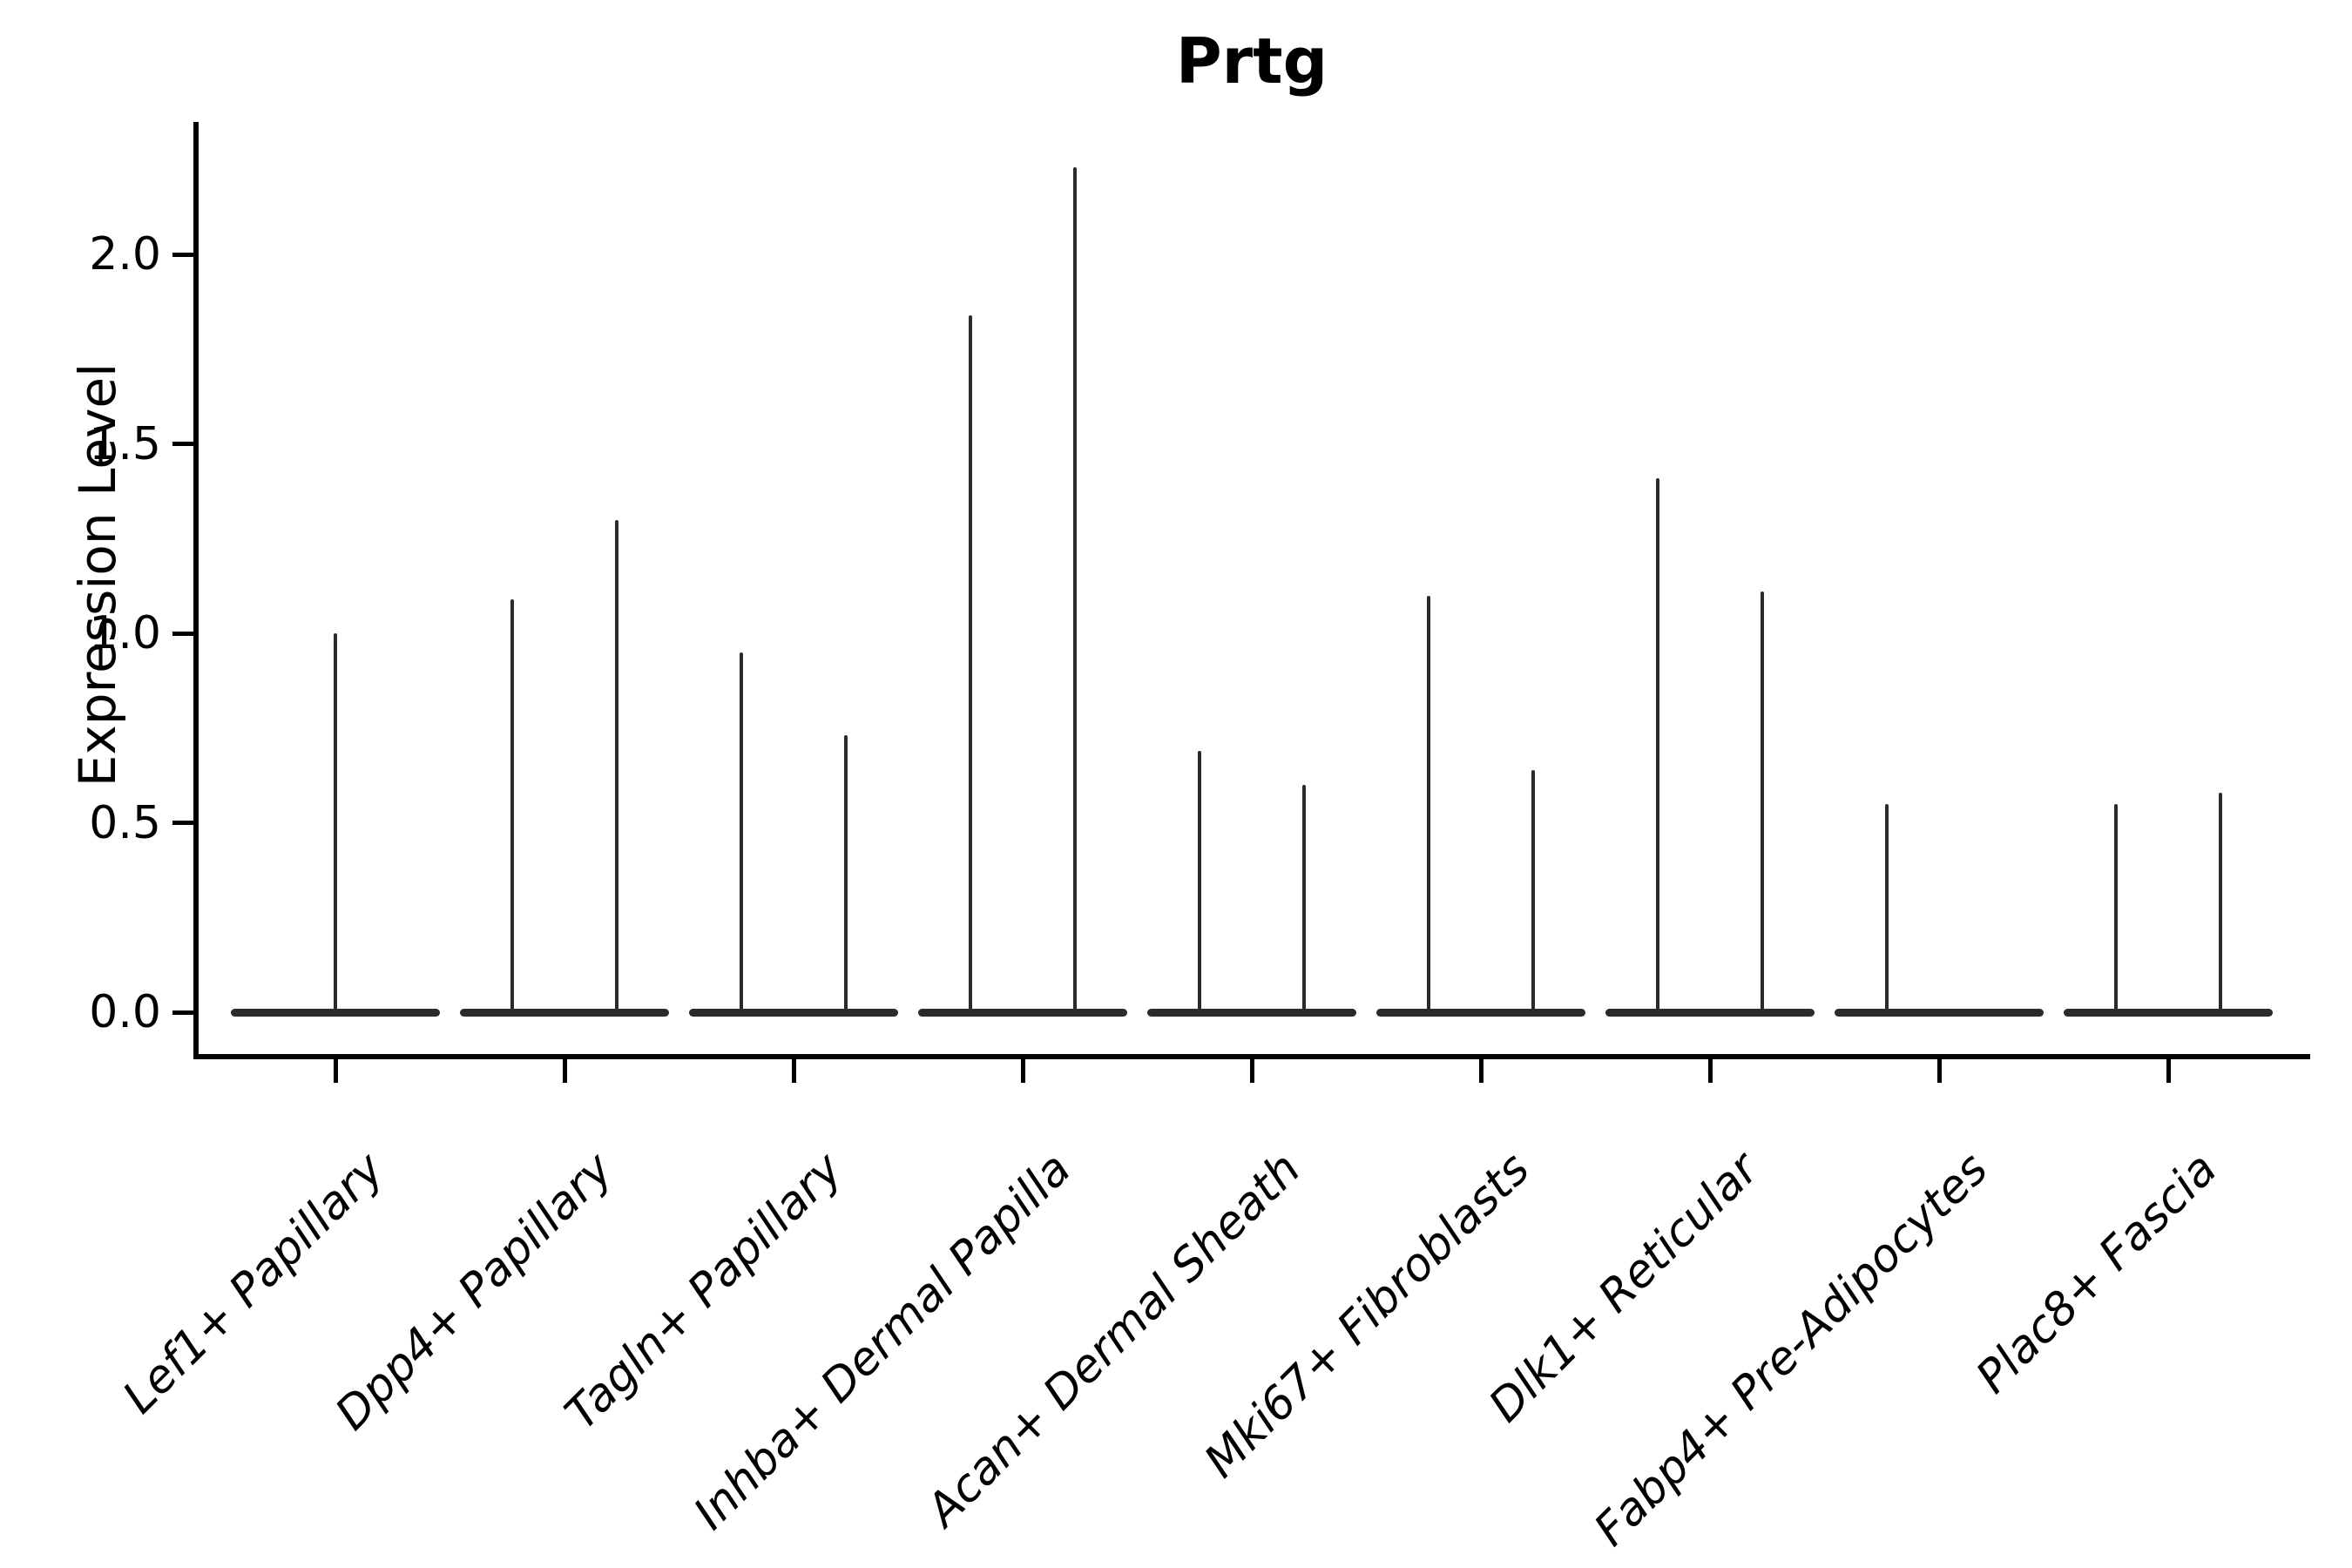  What do you see at coordinates (883, 1341) in the screenshot?
I see `x-tick-label: Inhba+ Dermal Papilla` at bounding box center [883, 1341].